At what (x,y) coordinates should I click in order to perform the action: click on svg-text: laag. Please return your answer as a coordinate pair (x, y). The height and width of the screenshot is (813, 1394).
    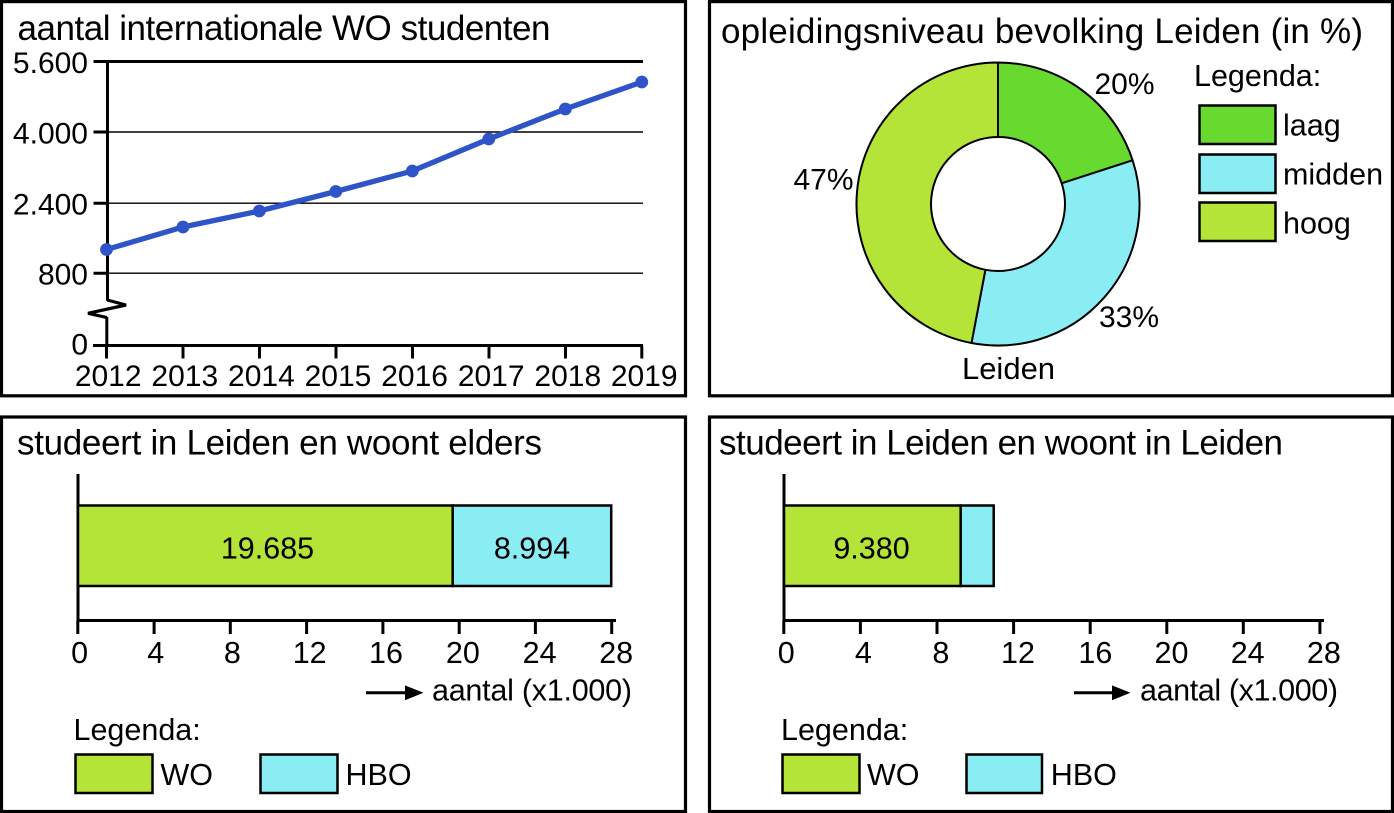
    Looking at the image, I should click on (1312, 126).